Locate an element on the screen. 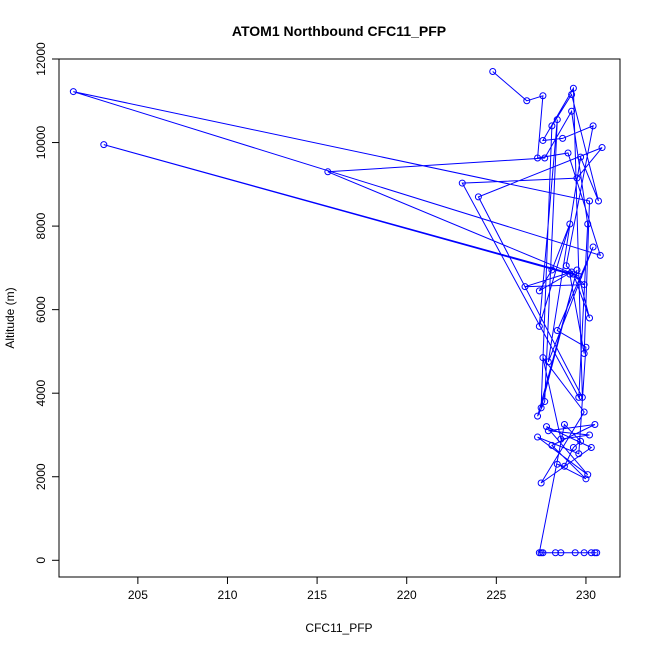 This screenshot has height=650, width=650. y-tick-label: 4000 is located at coordinates (41, 393).